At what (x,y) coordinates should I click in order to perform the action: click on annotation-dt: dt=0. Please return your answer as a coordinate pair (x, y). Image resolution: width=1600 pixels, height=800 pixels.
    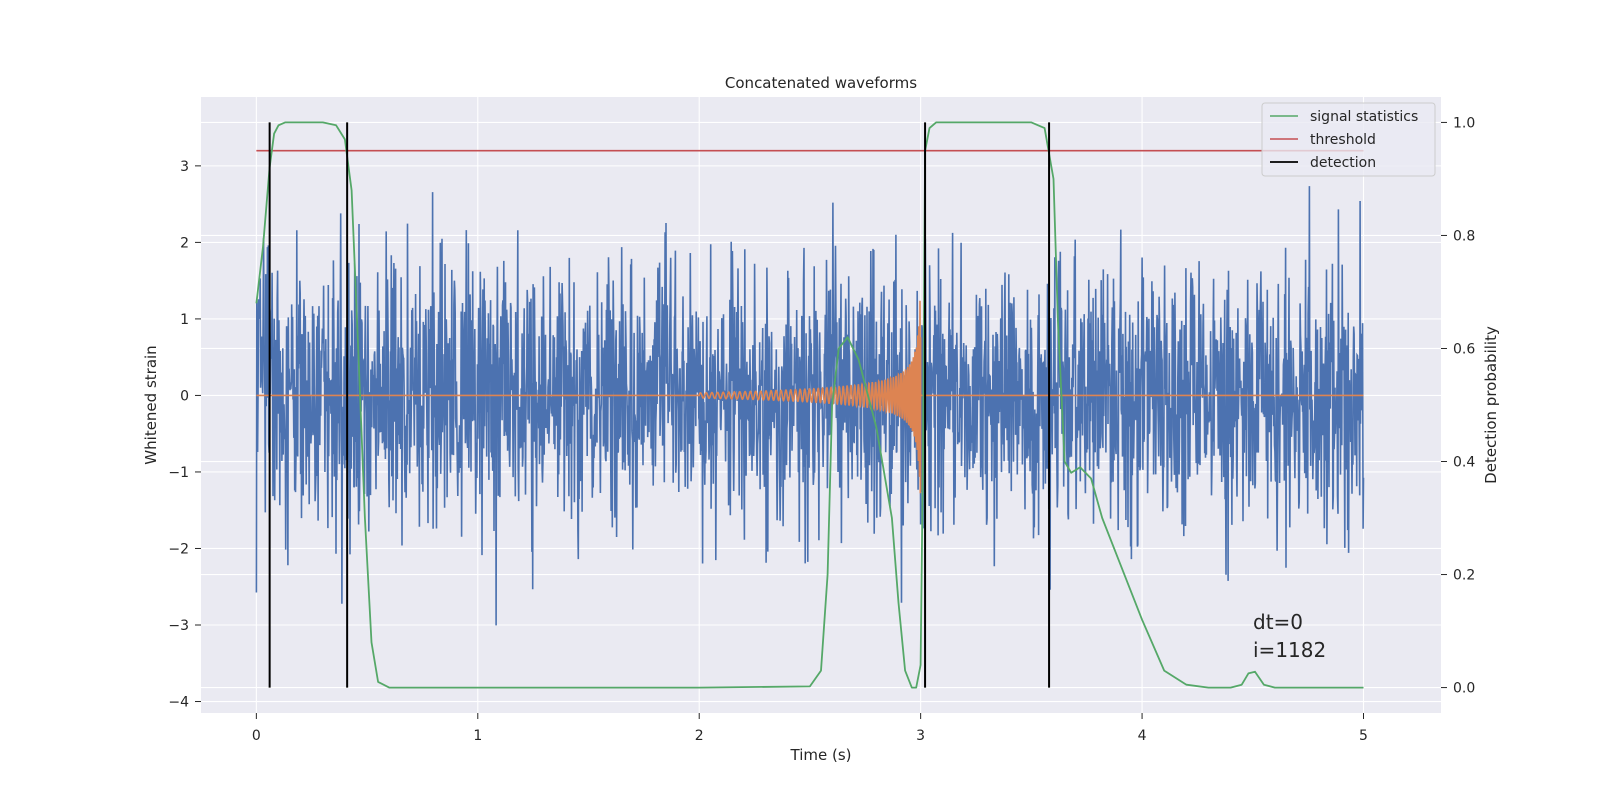
    Looking at the image, I should click on (1278, 622).